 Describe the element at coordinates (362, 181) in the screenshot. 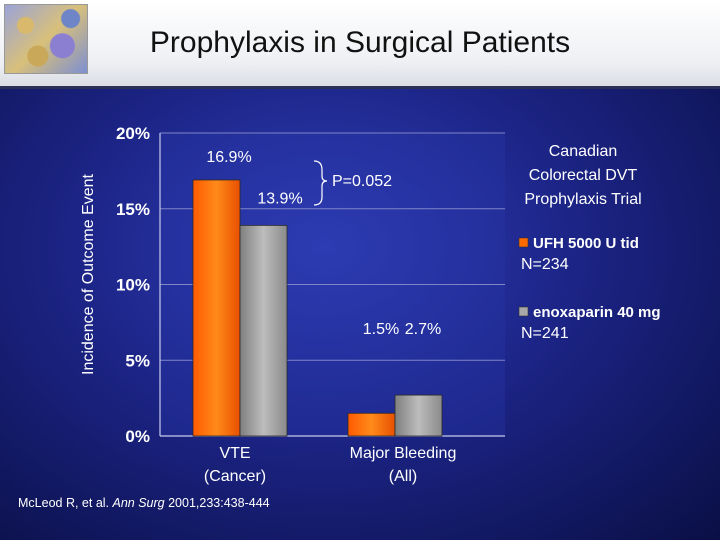

I see `p-value-annotation: P=0.052` at that location.